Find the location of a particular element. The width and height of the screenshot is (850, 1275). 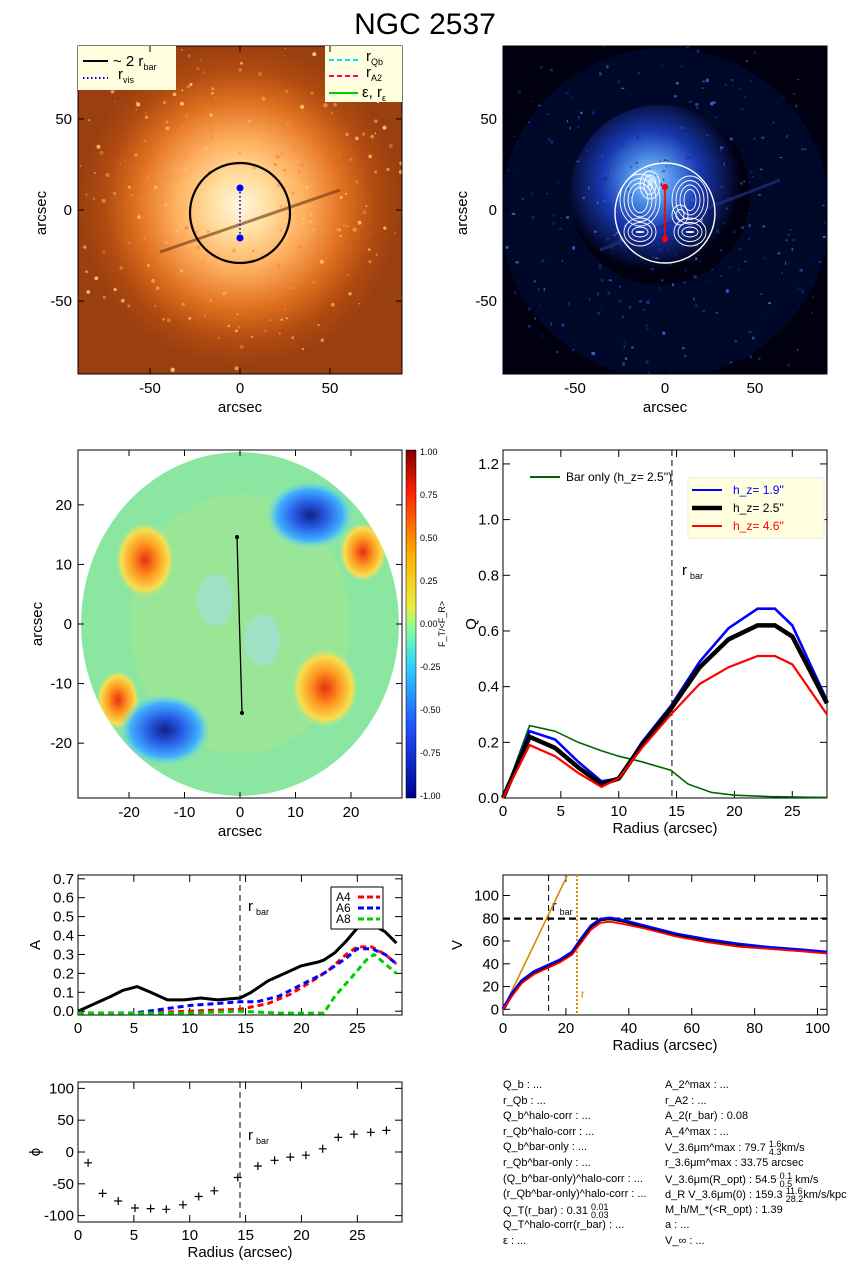

qt-legend-label: h_z= 1.9'' is located at coordinates (758, 490).